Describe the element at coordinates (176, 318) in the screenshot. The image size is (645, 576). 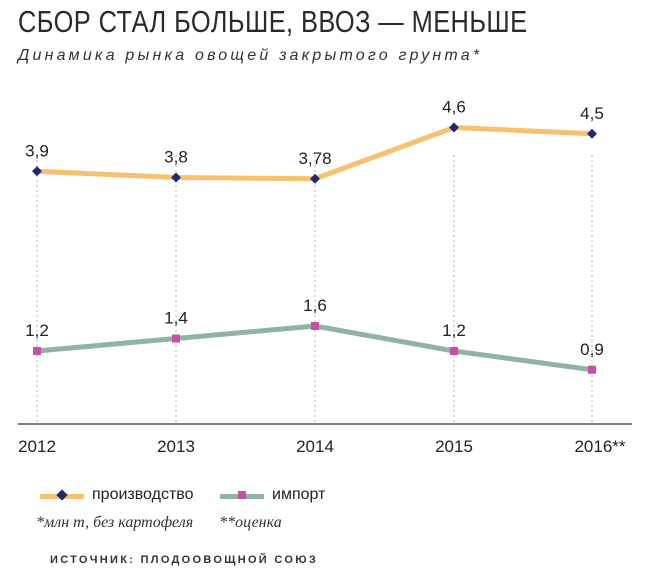
I see `data-label: 1,4` at that location.